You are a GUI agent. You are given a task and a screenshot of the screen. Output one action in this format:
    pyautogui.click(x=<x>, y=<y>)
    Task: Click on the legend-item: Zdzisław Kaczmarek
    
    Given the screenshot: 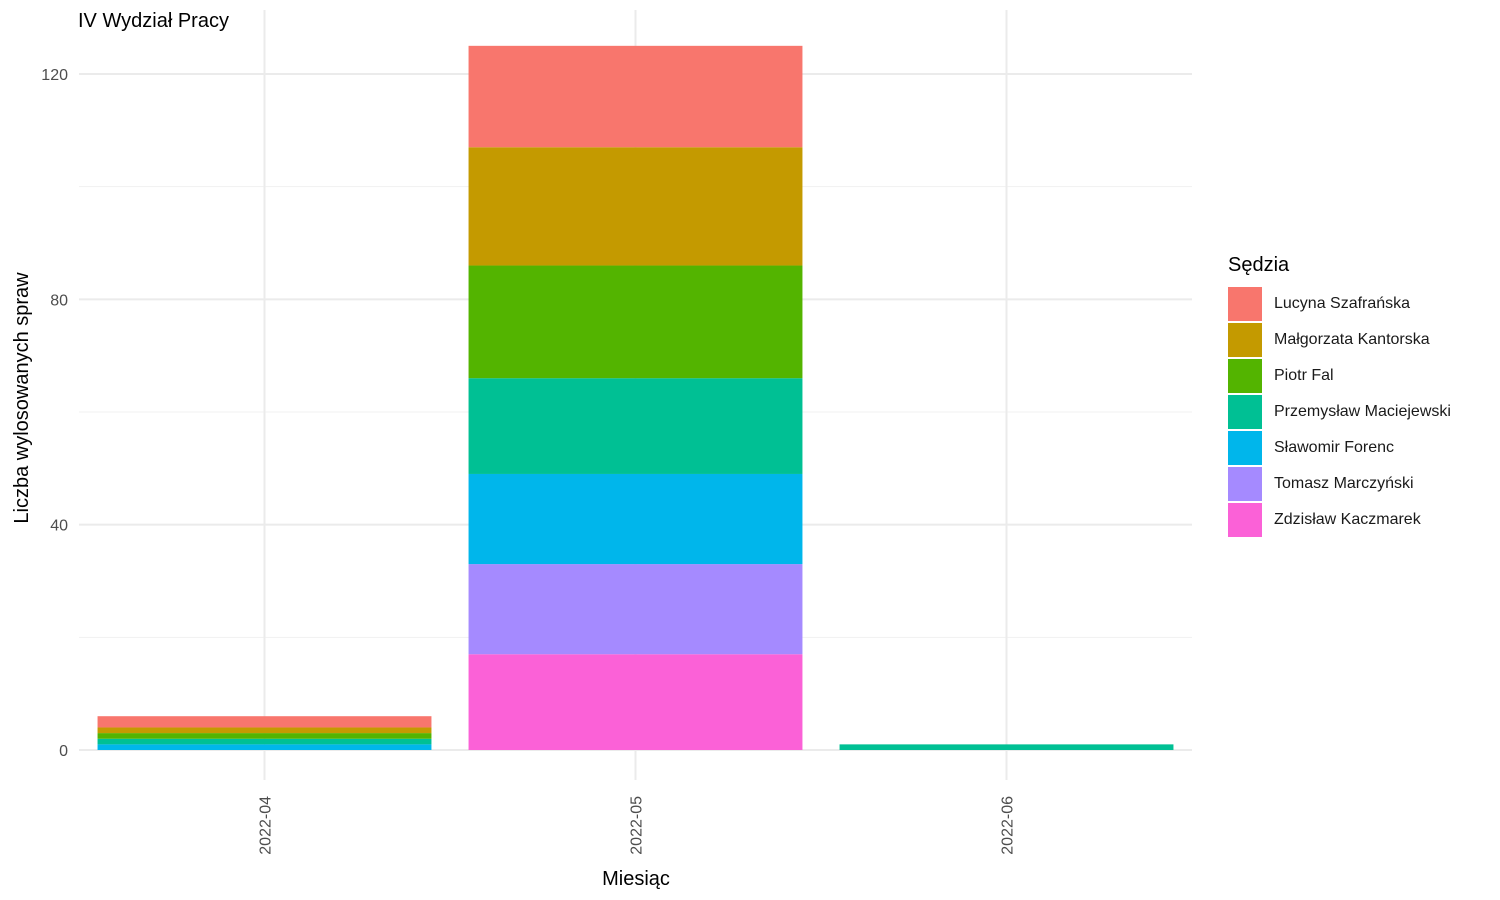 What is the action you would take?
    pyautogui.click(x=1339, y=520)
    